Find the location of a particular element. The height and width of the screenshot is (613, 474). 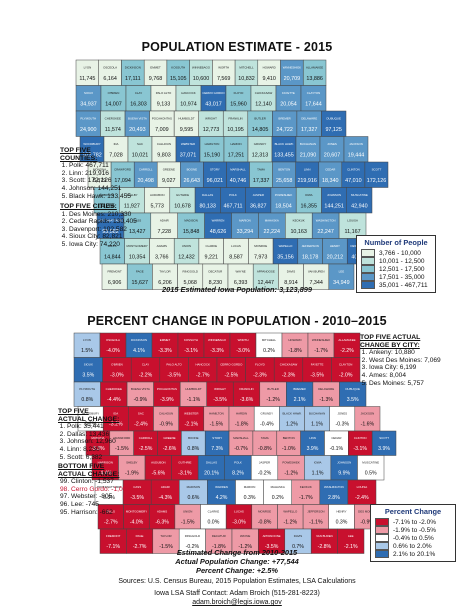

pop-county-value: 9,595 is located at coordinates (187, 130).